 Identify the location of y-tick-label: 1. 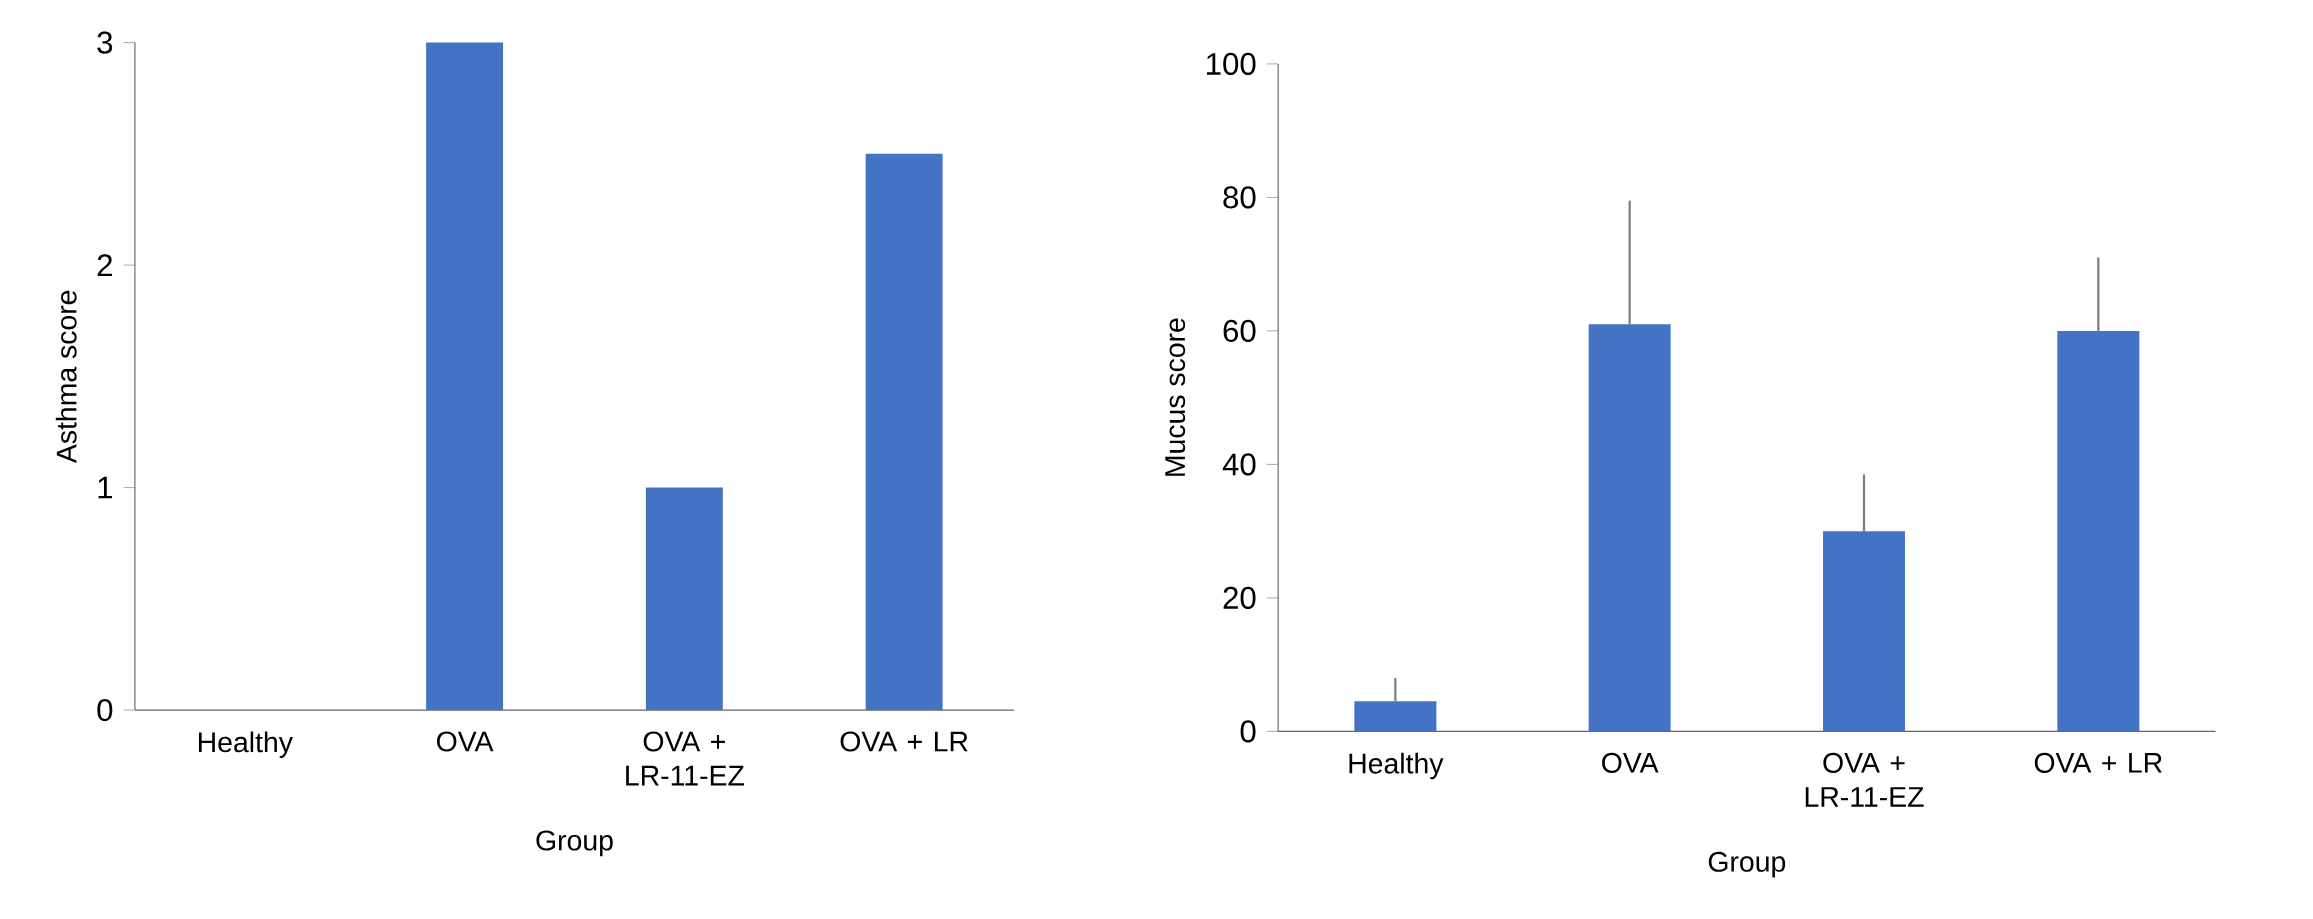
(105, 487).